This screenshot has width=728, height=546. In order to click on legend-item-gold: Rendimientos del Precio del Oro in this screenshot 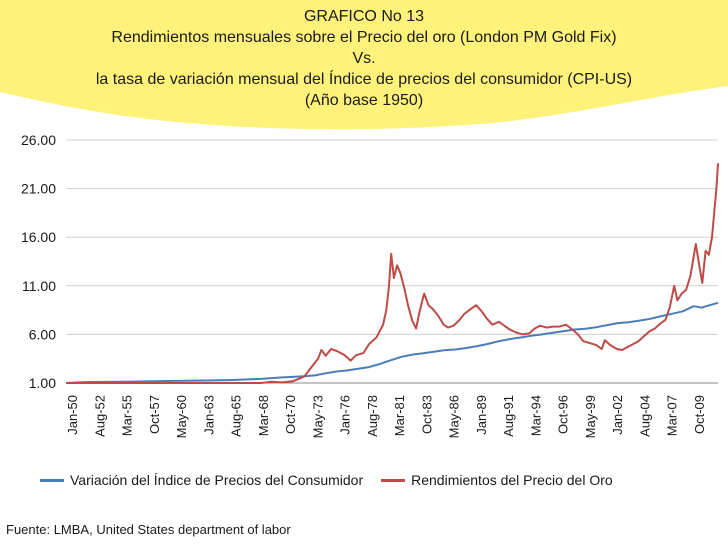, I will do `click(497, 480)`.